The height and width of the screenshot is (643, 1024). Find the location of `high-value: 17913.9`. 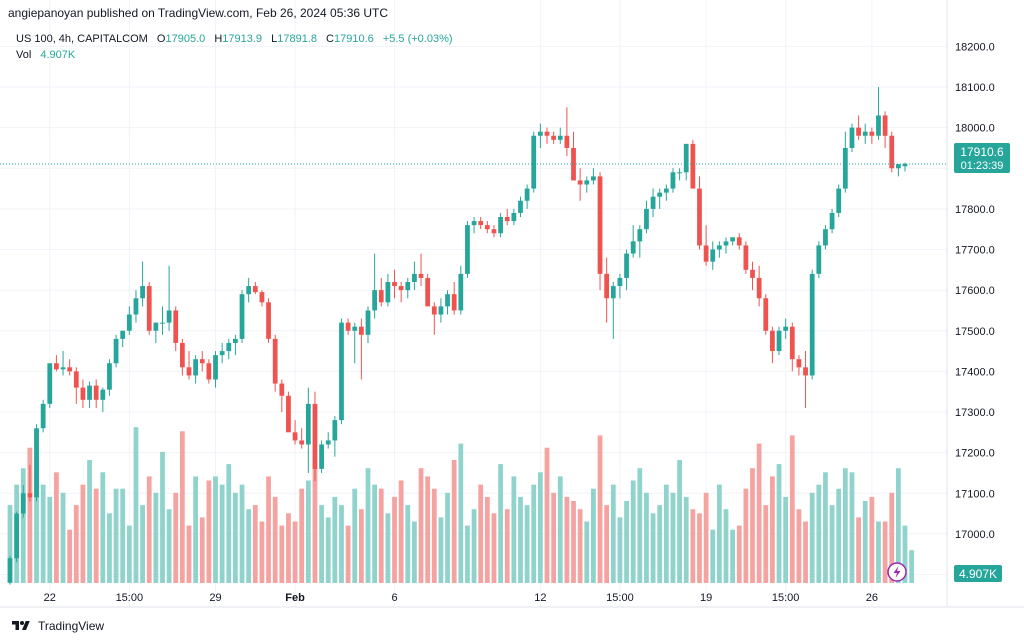

high-value: 17913.9 is located at coordinates (242, 39).